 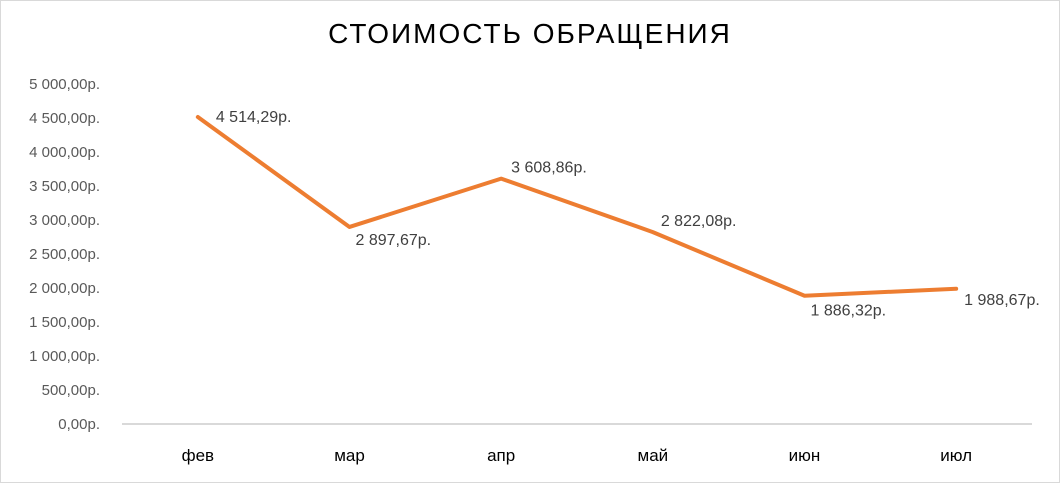 What do you see at coordinates (577, 455) in the screenshot?
I see `x-axis-labels: фев мар апр май июн июл` at bounding box center [577, 455].